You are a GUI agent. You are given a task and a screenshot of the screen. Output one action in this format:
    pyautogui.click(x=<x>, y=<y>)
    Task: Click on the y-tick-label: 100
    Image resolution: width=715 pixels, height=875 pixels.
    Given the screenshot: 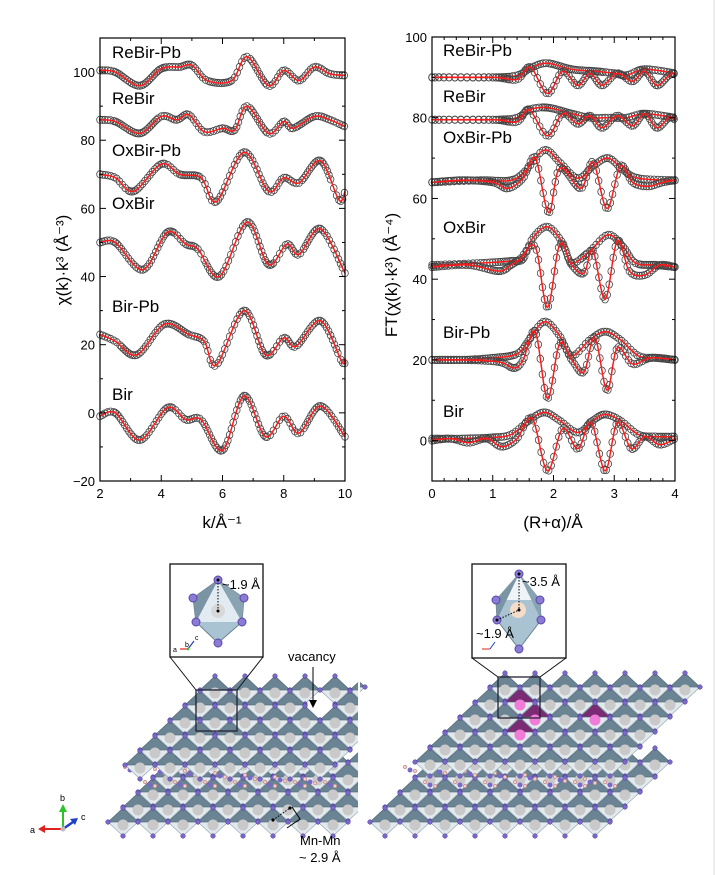 What is the action you would take?
    pyautogui.click(x=416, y=37)
    